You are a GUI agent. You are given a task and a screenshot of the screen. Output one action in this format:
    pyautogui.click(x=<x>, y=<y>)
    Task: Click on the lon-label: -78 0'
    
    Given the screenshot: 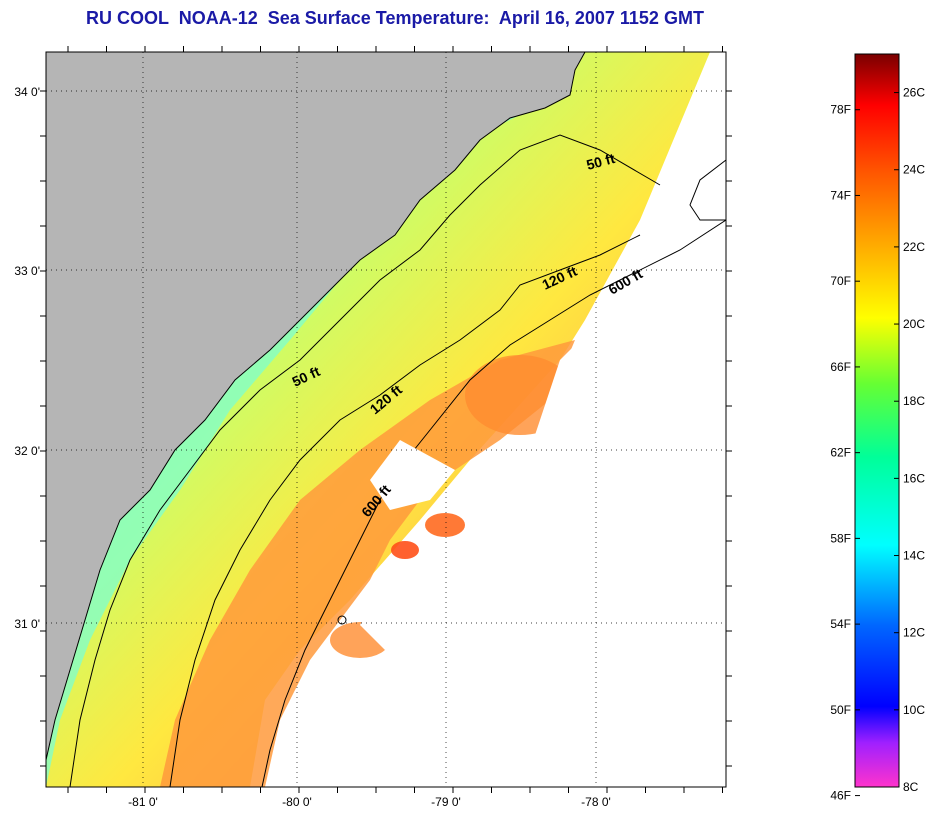 What is the action you would take?
    pyautogui.click(x=596, y=802)
    